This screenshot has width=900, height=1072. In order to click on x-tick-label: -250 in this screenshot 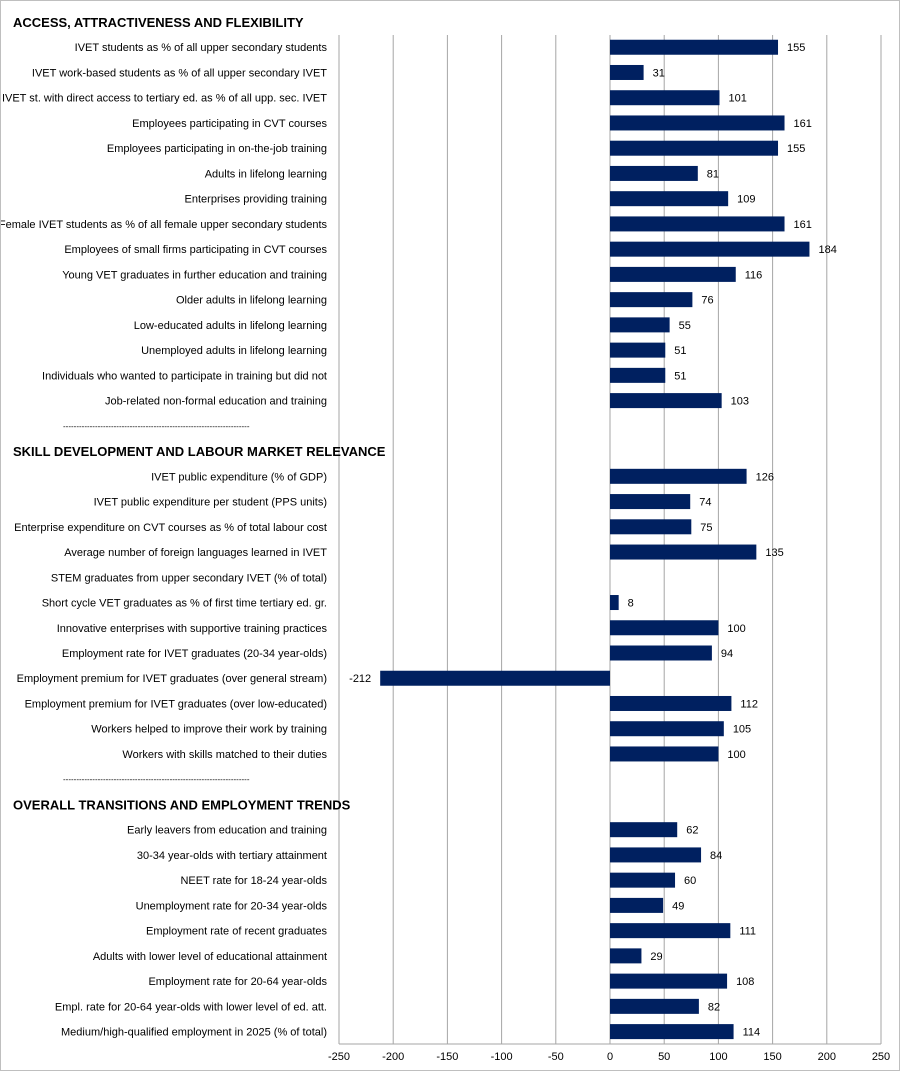, I will do `click(339, 1057)`.